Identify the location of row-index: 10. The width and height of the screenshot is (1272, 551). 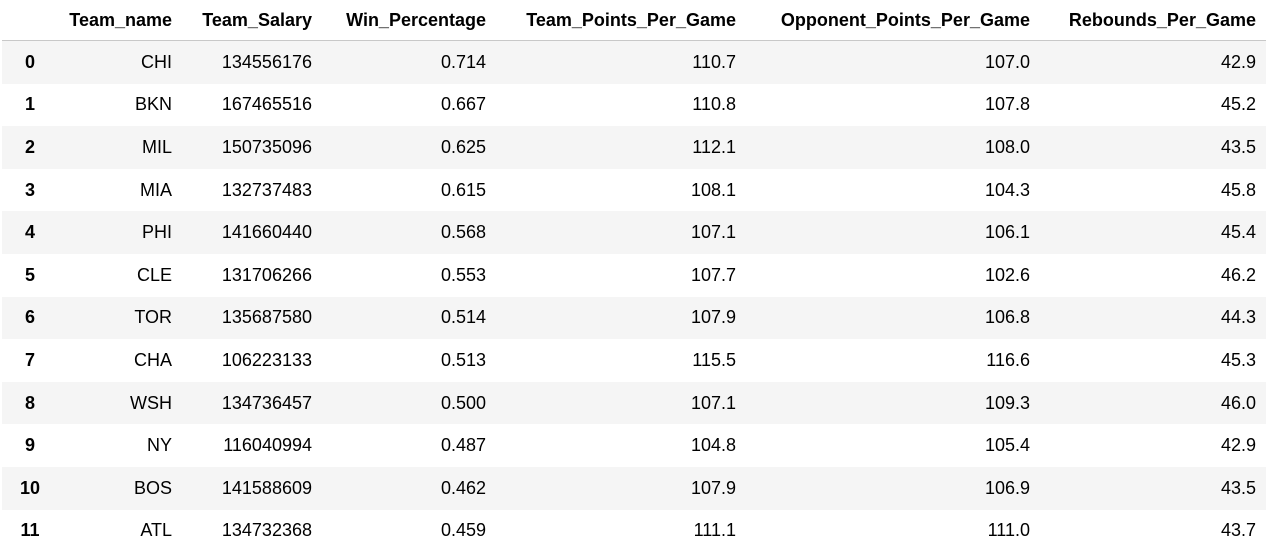
(30, 487).